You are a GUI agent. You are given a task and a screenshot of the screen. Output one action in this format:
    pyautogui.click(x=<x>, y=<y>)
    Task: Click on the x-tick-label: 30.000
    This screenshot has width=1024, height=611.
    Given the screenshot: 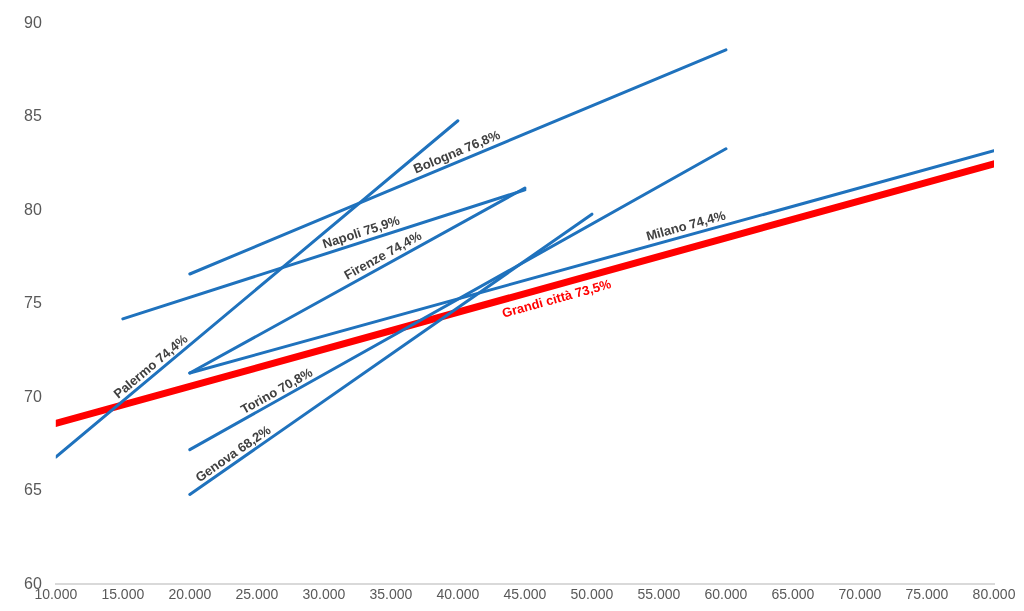 What is the action you would take?
    pyautogui.click(x=324, y=594)
    